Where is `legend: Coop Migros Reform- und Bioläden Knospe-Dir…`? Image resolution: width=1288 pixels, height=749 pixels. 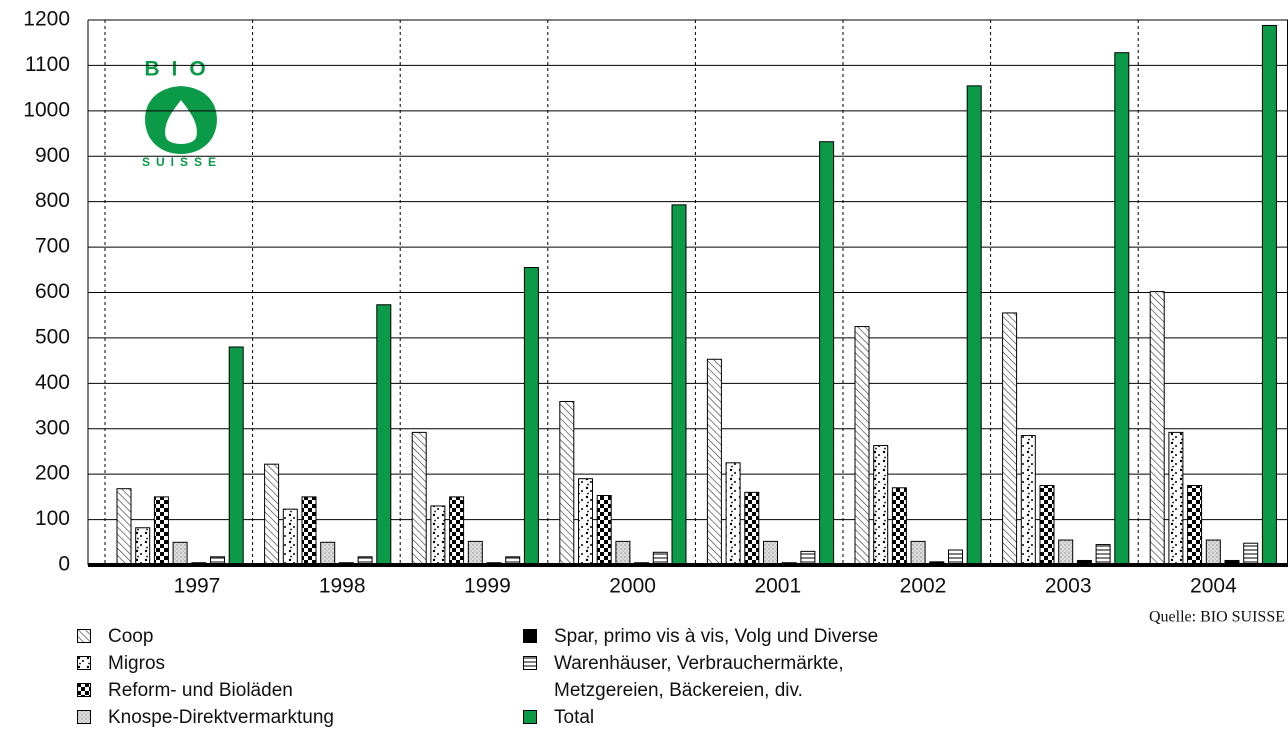 legend: Coop Migros Reform- und Bioläden Knospe-Dir… is located at coordinates (205, 677).